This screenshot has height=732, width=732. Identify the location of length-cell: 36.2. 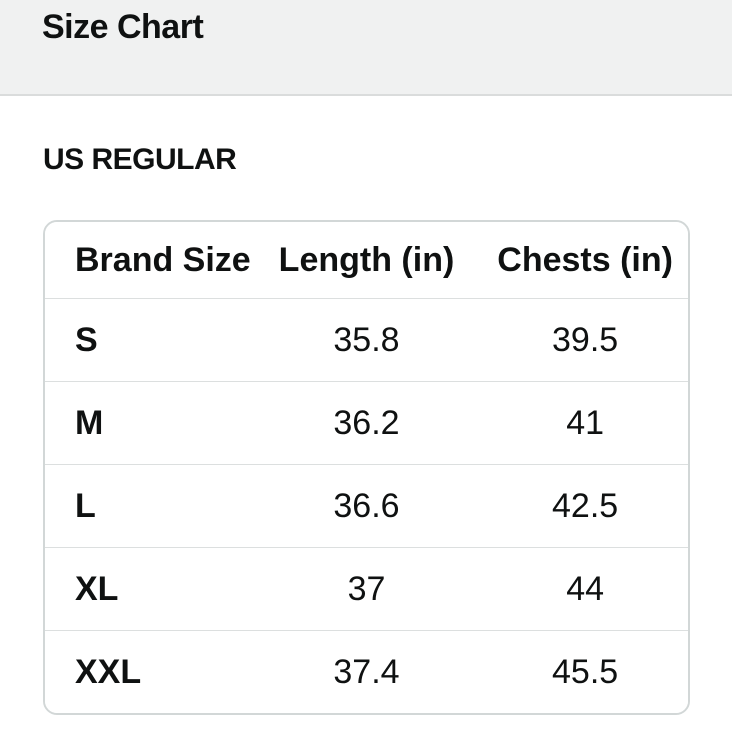
(366, 422).